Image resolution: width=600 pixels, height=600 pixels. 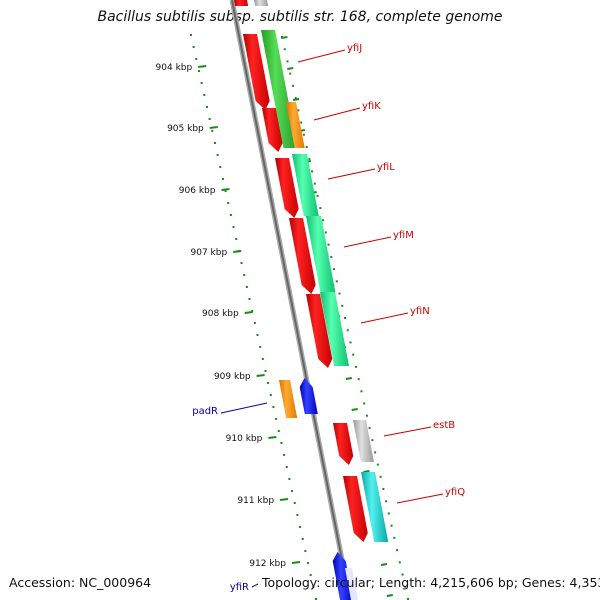 What do you see at coordinates (279, 89) in the screenshot?
I see `gene-yfiJ` at bounding box center [279, 89].